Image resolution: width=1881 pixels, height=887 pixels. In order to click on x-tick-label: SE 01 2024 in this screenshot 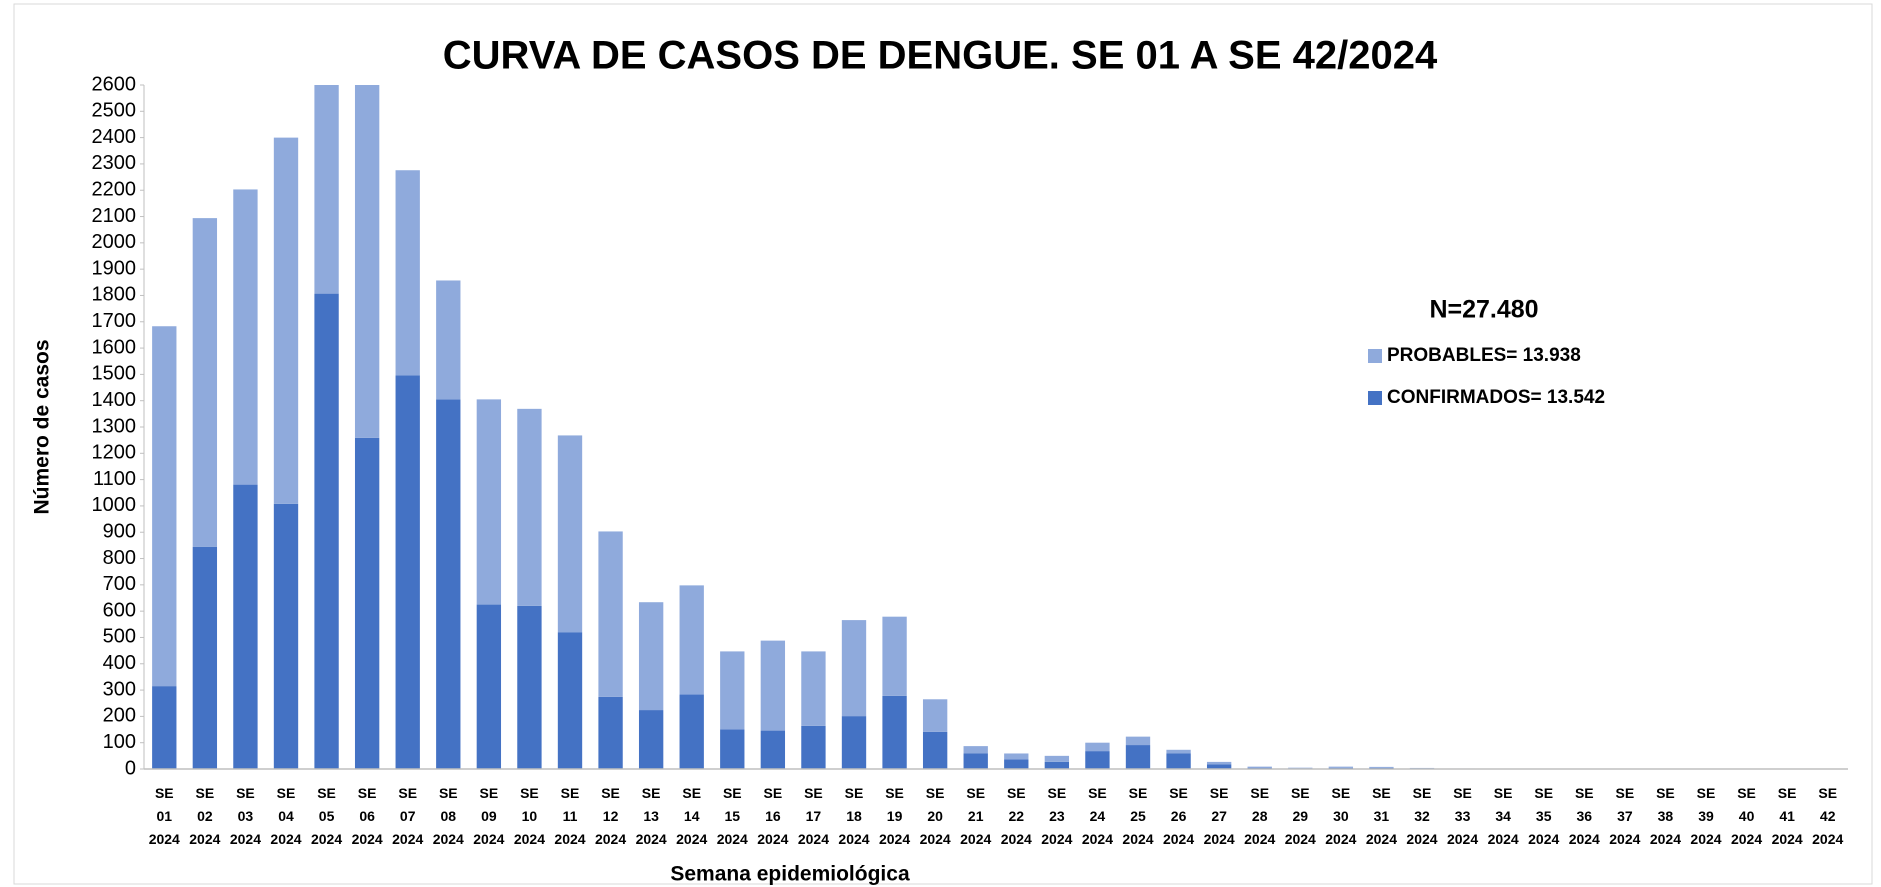, I will do `click(164, 816)`.